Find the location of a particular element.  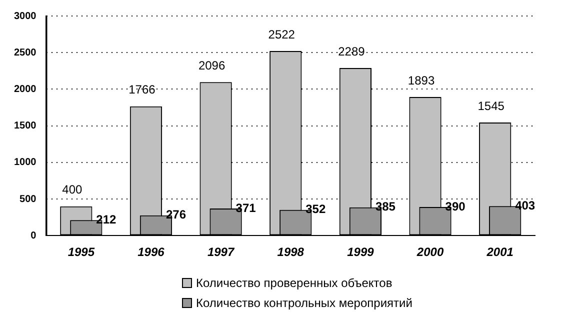

data-label: 385 is located at coordinates (385, 207).